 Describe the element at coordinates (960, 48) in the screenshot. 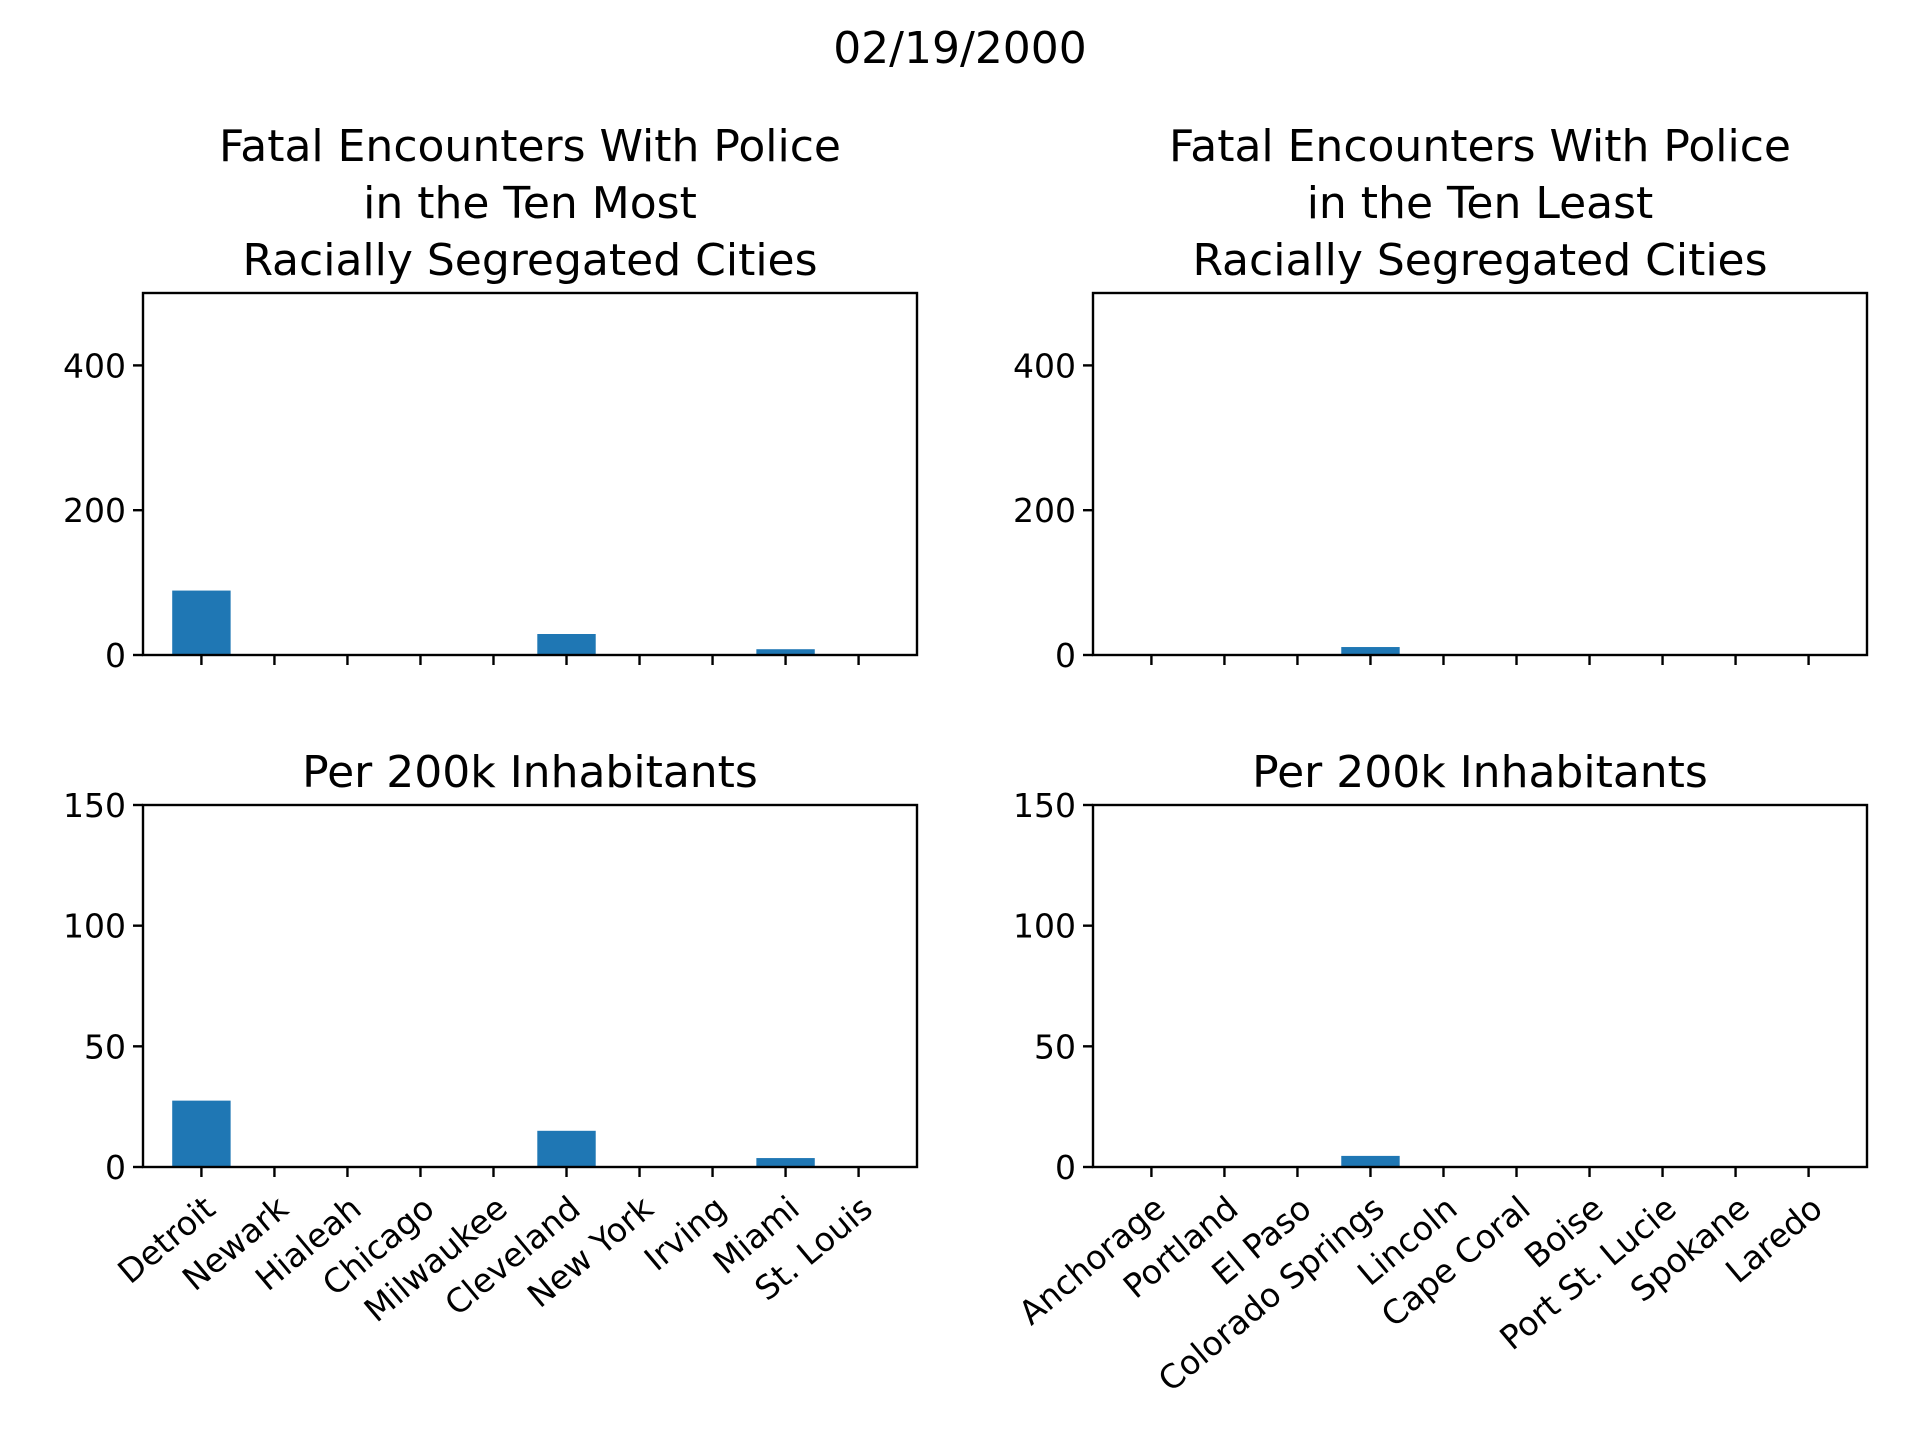

I see `figure-suptitle: 02/19/2000` at that location.